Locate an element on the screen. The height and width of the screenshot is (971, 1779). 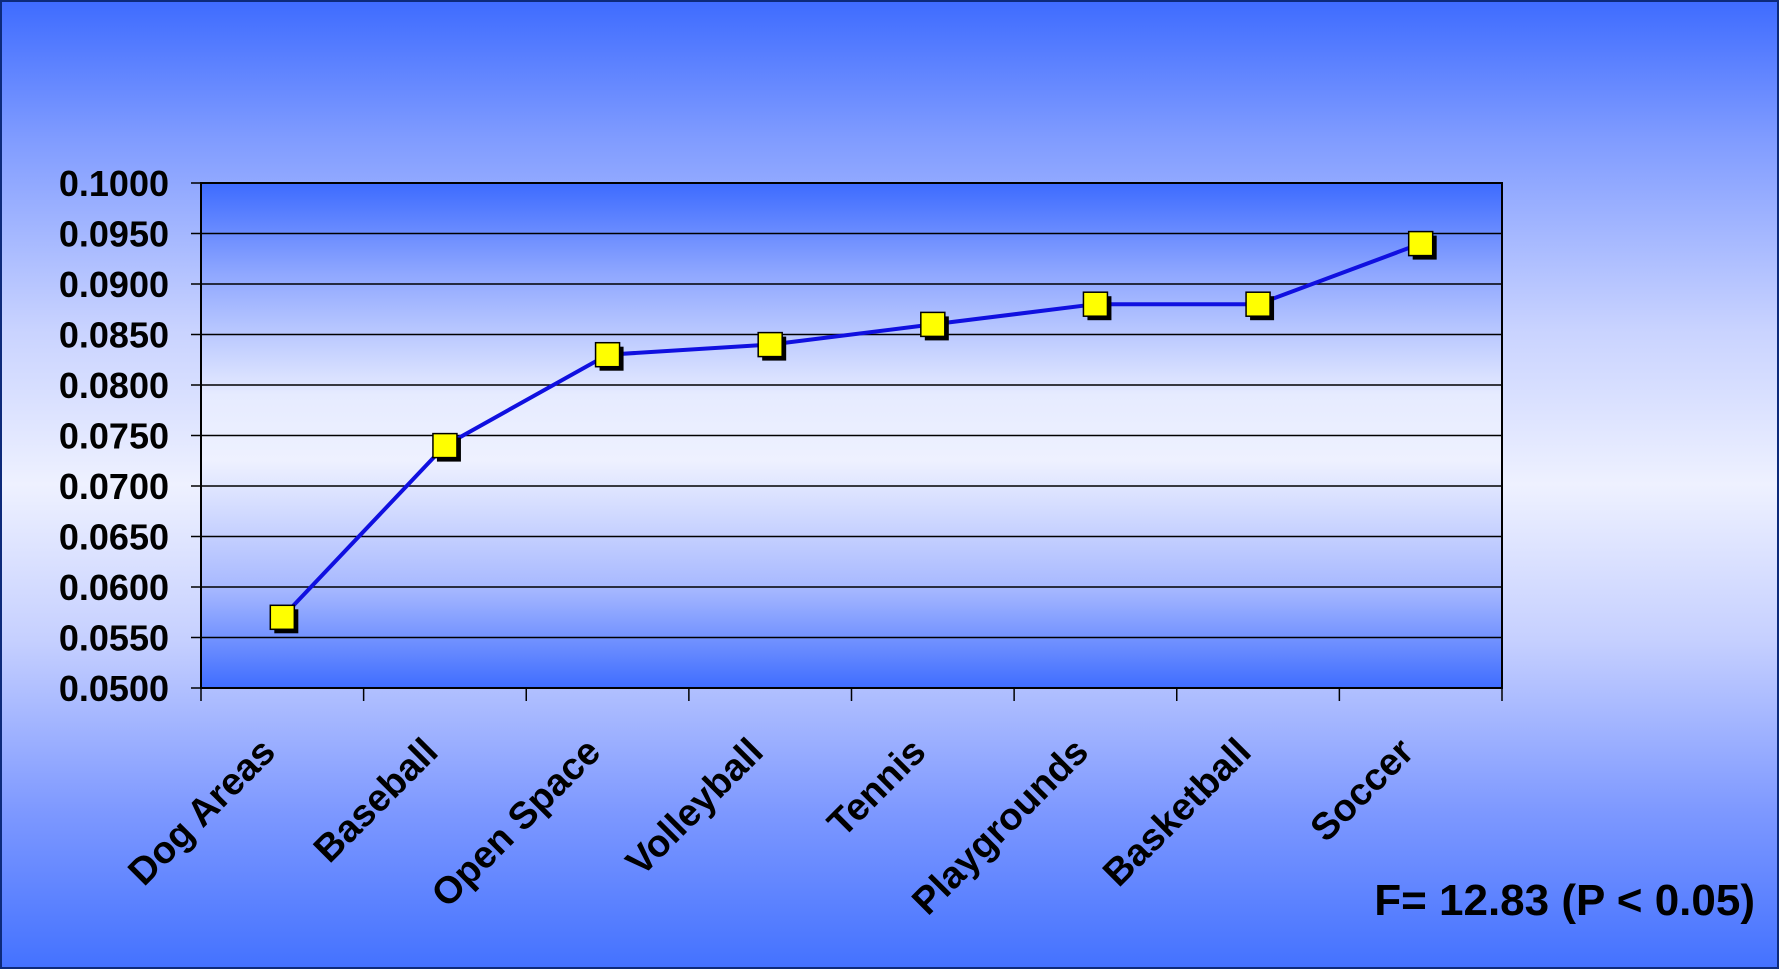
y-tick-label: 0.0900 is located at coordinates (114, 284).